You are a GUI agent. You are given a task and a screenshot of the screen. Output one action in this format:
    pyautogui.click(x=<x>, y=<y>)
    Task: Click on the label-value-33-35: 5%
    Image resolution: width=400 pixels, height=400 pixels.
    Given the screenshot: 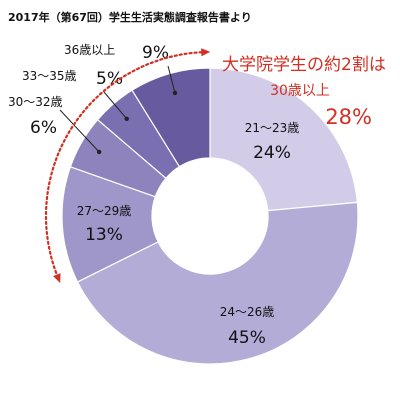 What is the action you would take?
    pyautogui.click(x=109, y=79)
    